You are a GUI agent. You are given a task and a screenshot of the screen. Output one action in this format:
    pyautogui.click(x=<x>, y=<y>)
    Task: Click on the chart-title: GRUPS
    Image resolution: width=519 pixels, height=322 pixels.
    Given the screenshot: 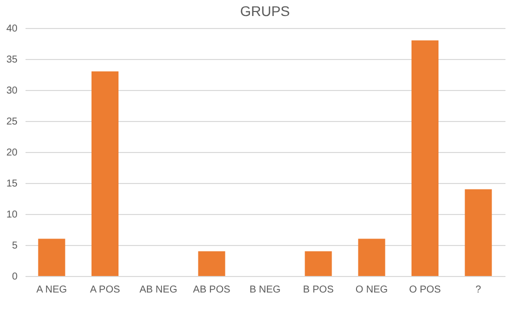 What is the action you would take?
    pyautogui.click(x=265, y=11)
    